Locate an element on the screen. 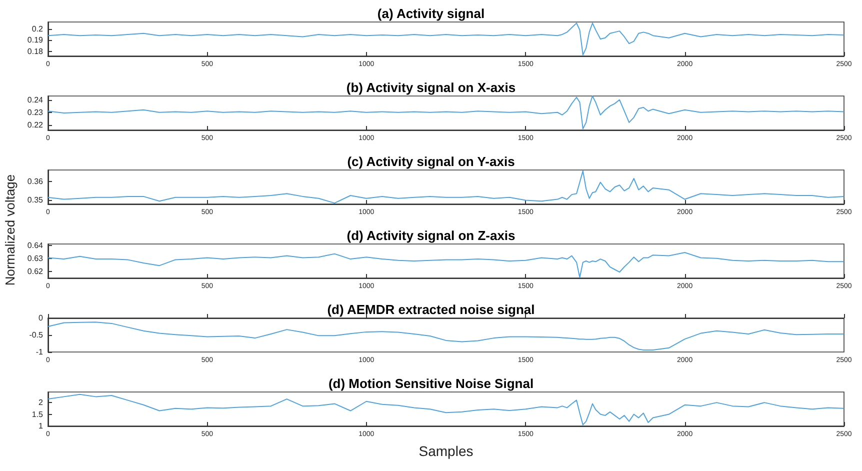 The image size is (862, 471). y-tick-label: 0.2 is located at coordinates (38, 29).